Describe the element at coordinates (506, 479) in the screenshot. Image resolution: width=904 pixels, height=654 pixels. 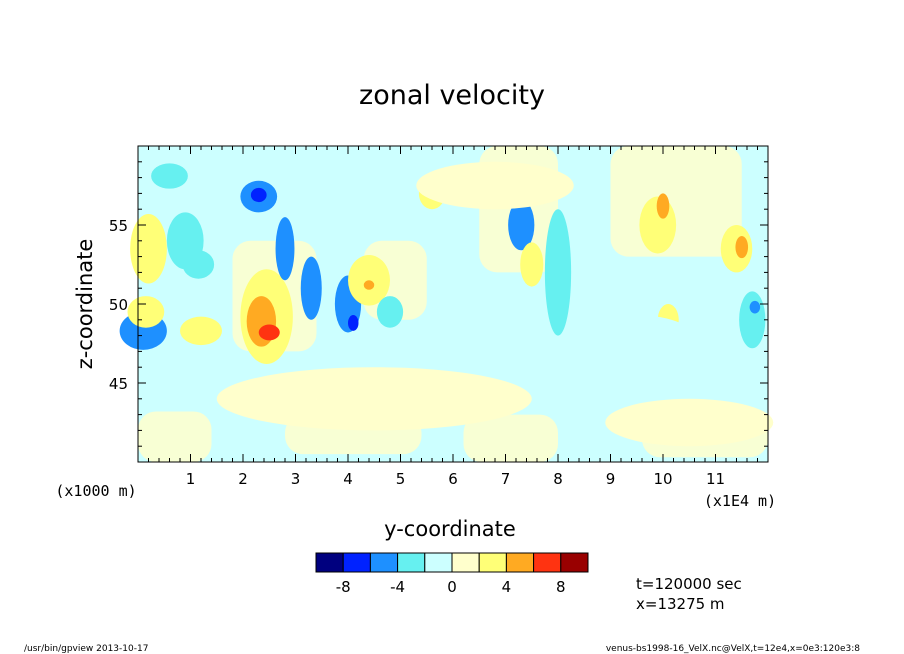
I see `x-tick-label: 7` at that location.